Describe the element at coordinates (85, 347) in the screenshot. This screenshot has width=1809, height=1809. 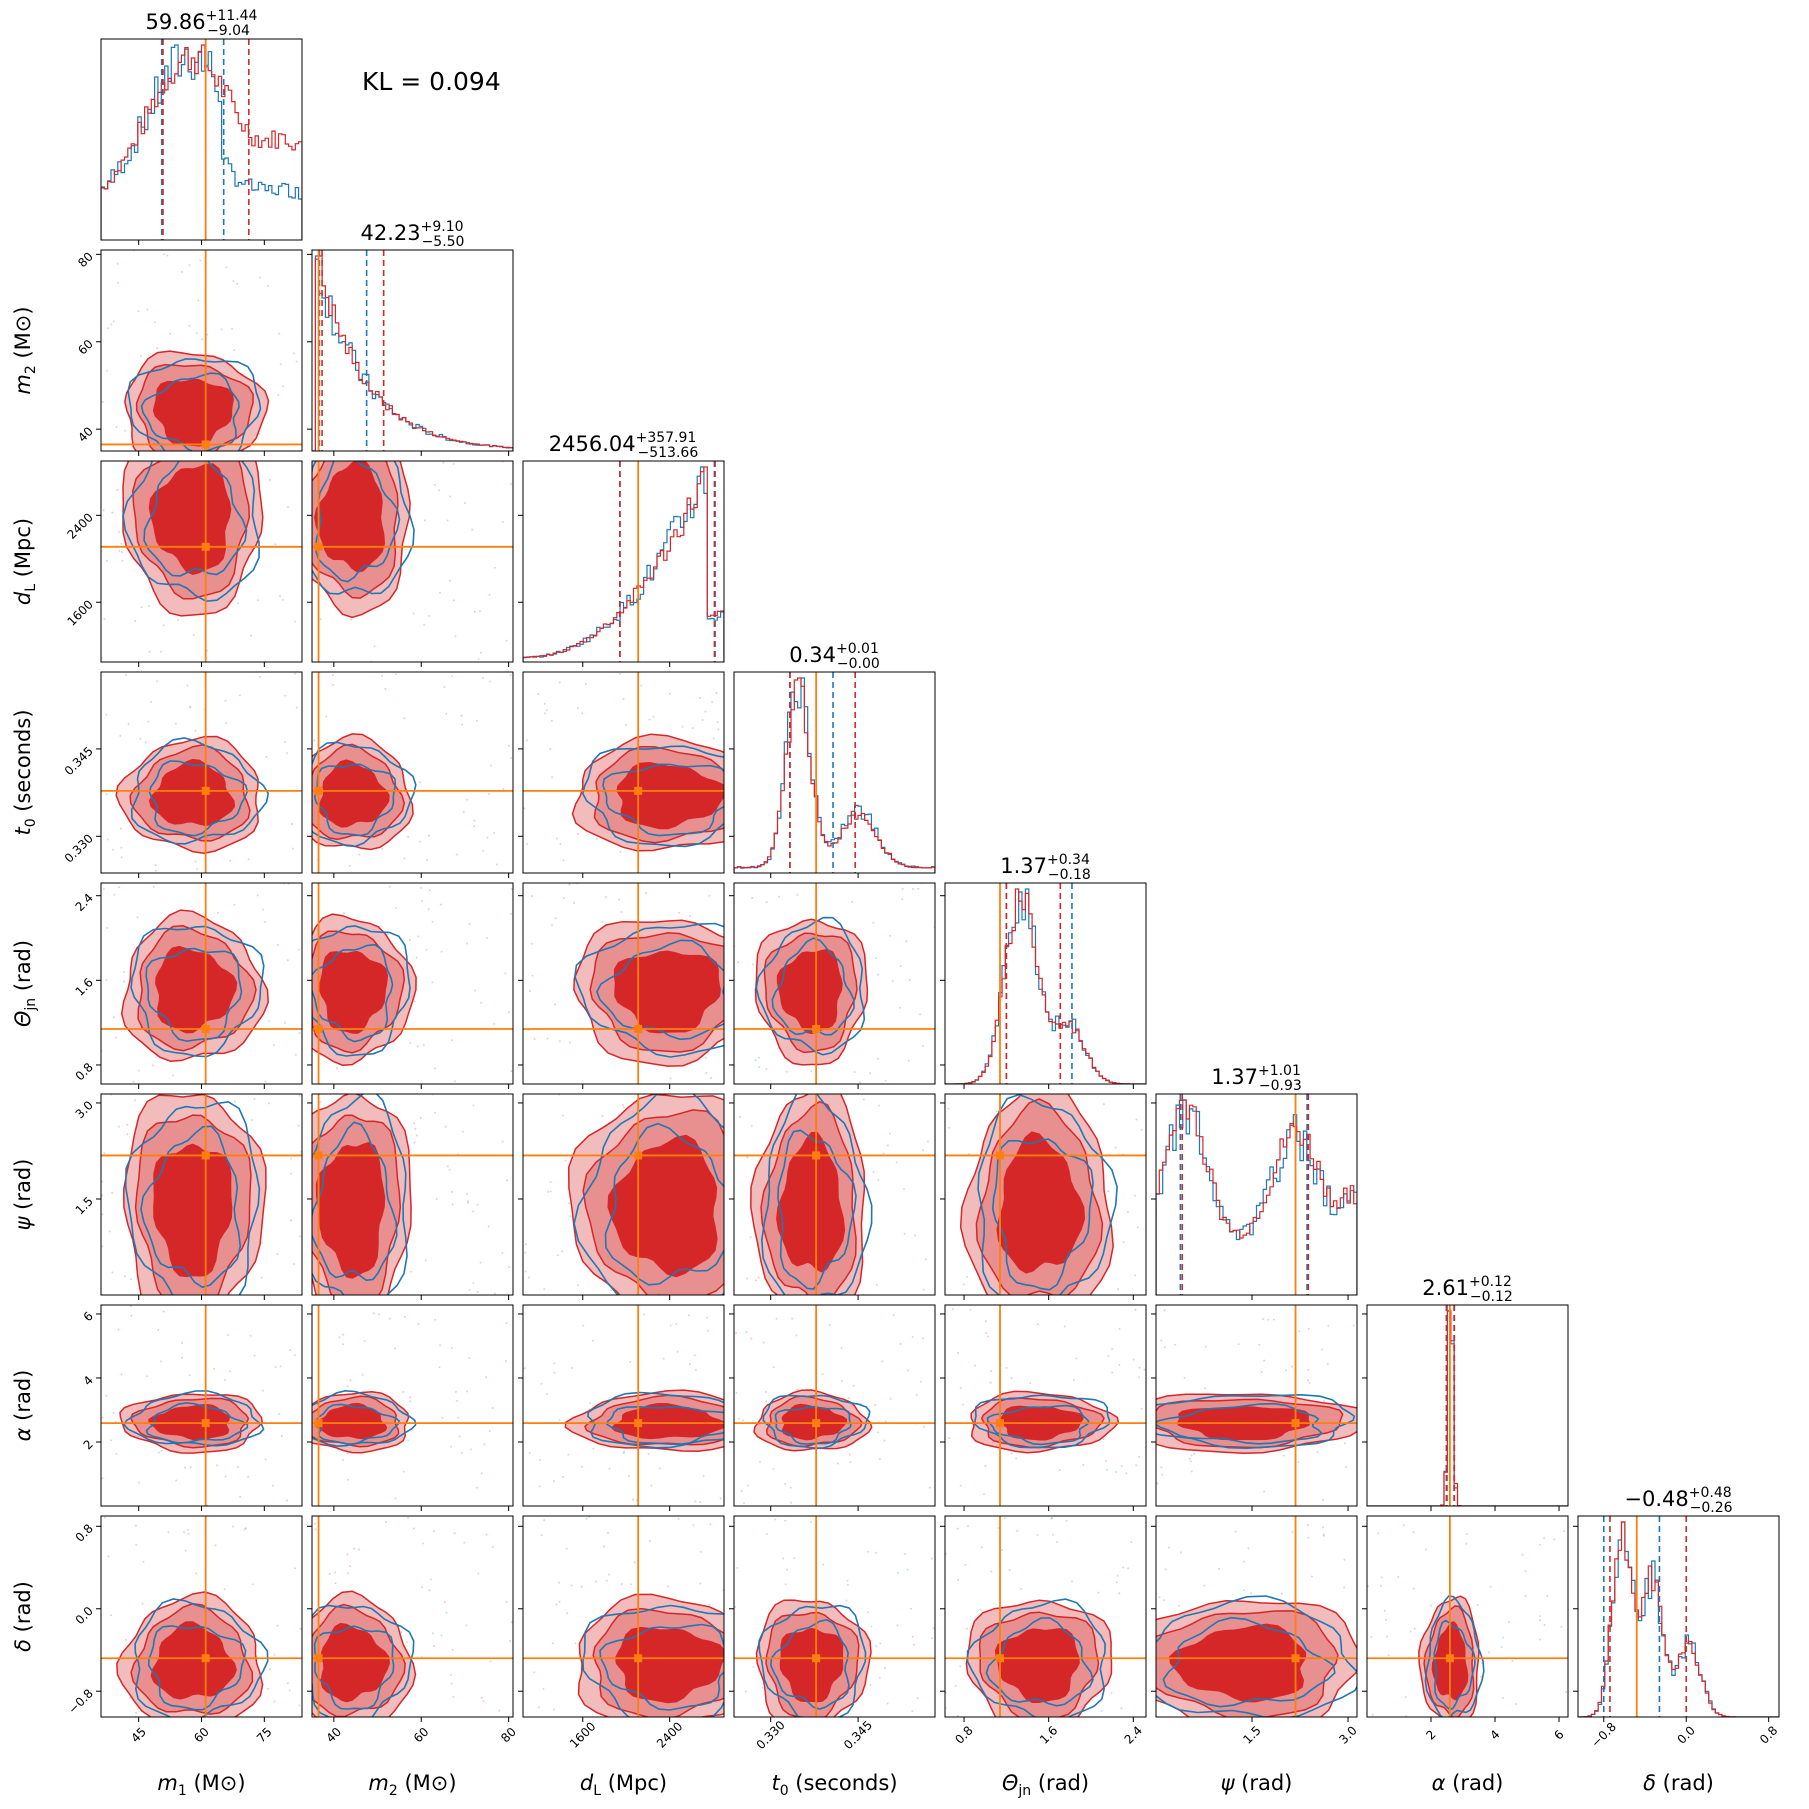
I see `y-tick-label-m2: 60` at that location.